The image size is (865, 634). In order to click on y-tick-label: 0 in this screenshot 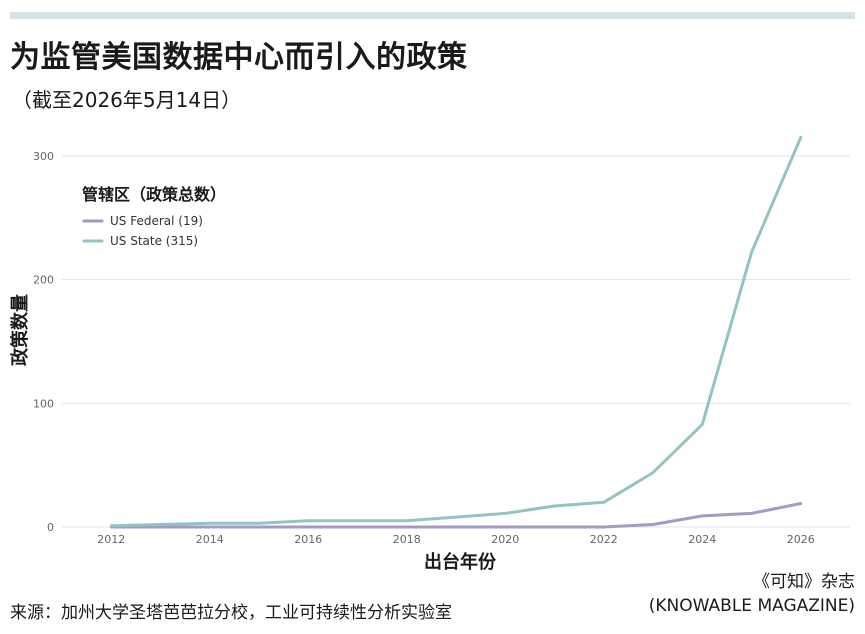, I will do `click(50, 527)`.